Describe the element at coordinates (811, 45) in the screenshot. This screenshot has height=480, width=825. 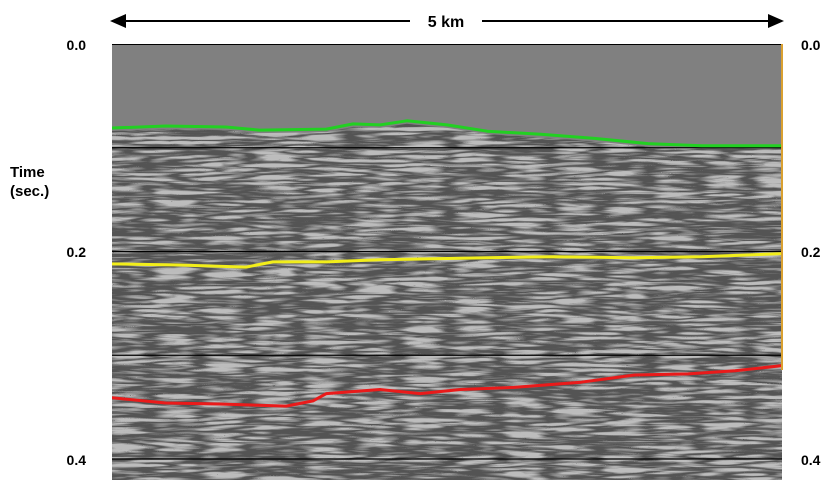
I see `right-tick-label: 0.0` at that location.